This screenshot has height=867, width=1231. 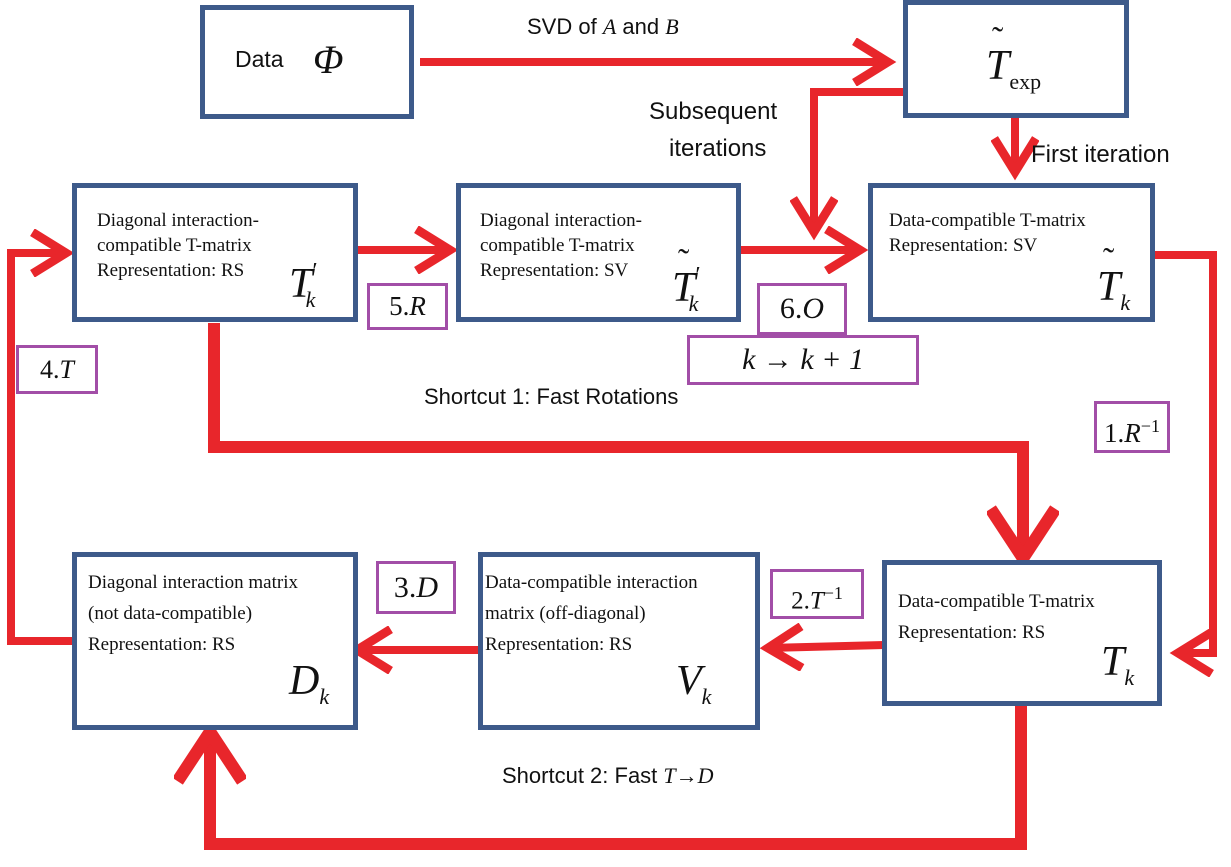 What do you see at coordinates (1100, 154) in the screenshot?
I see `first-iteration-label: First iteration` at bounding box center [1100, 154].